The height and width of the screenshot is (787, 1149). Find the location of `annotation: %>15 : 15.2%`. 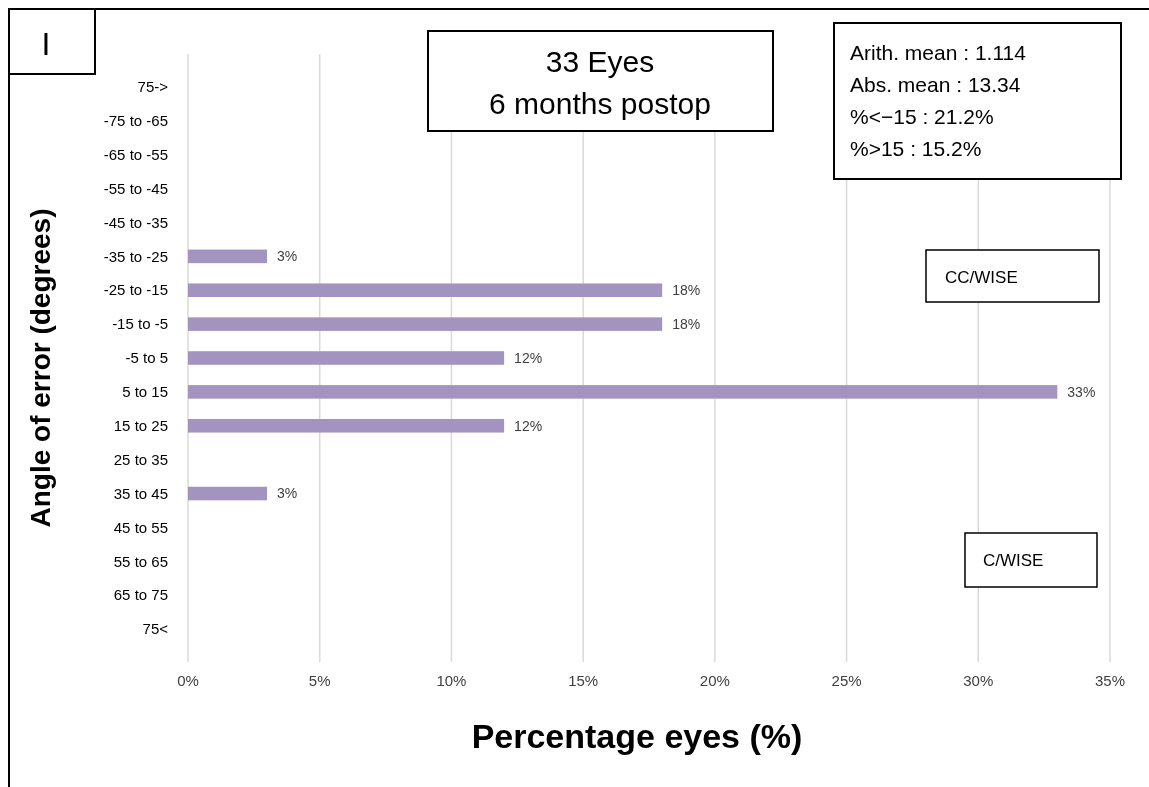

annotation: %>15 : 15.2% is located at coordinates (916, 148).